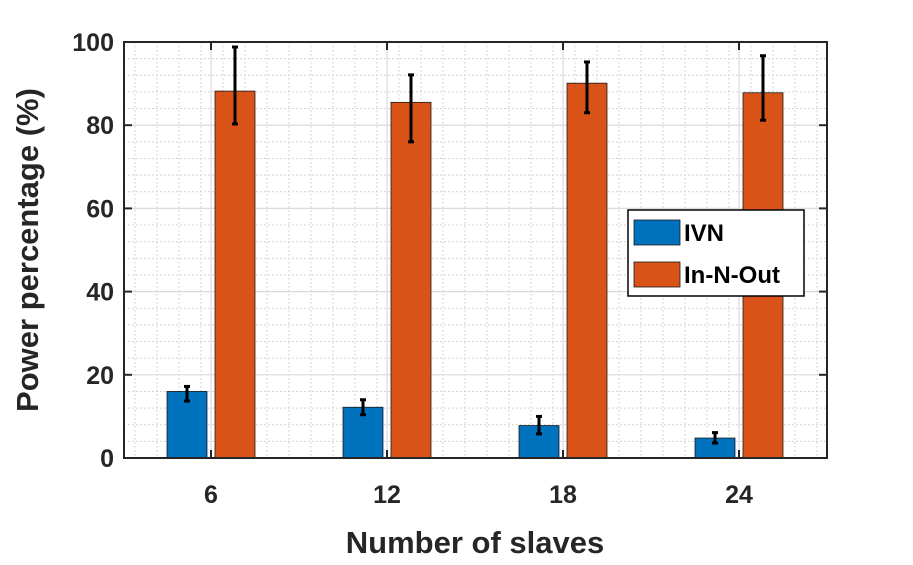  I want to click on legend: IVN In-N-Out, so click(716, 253).